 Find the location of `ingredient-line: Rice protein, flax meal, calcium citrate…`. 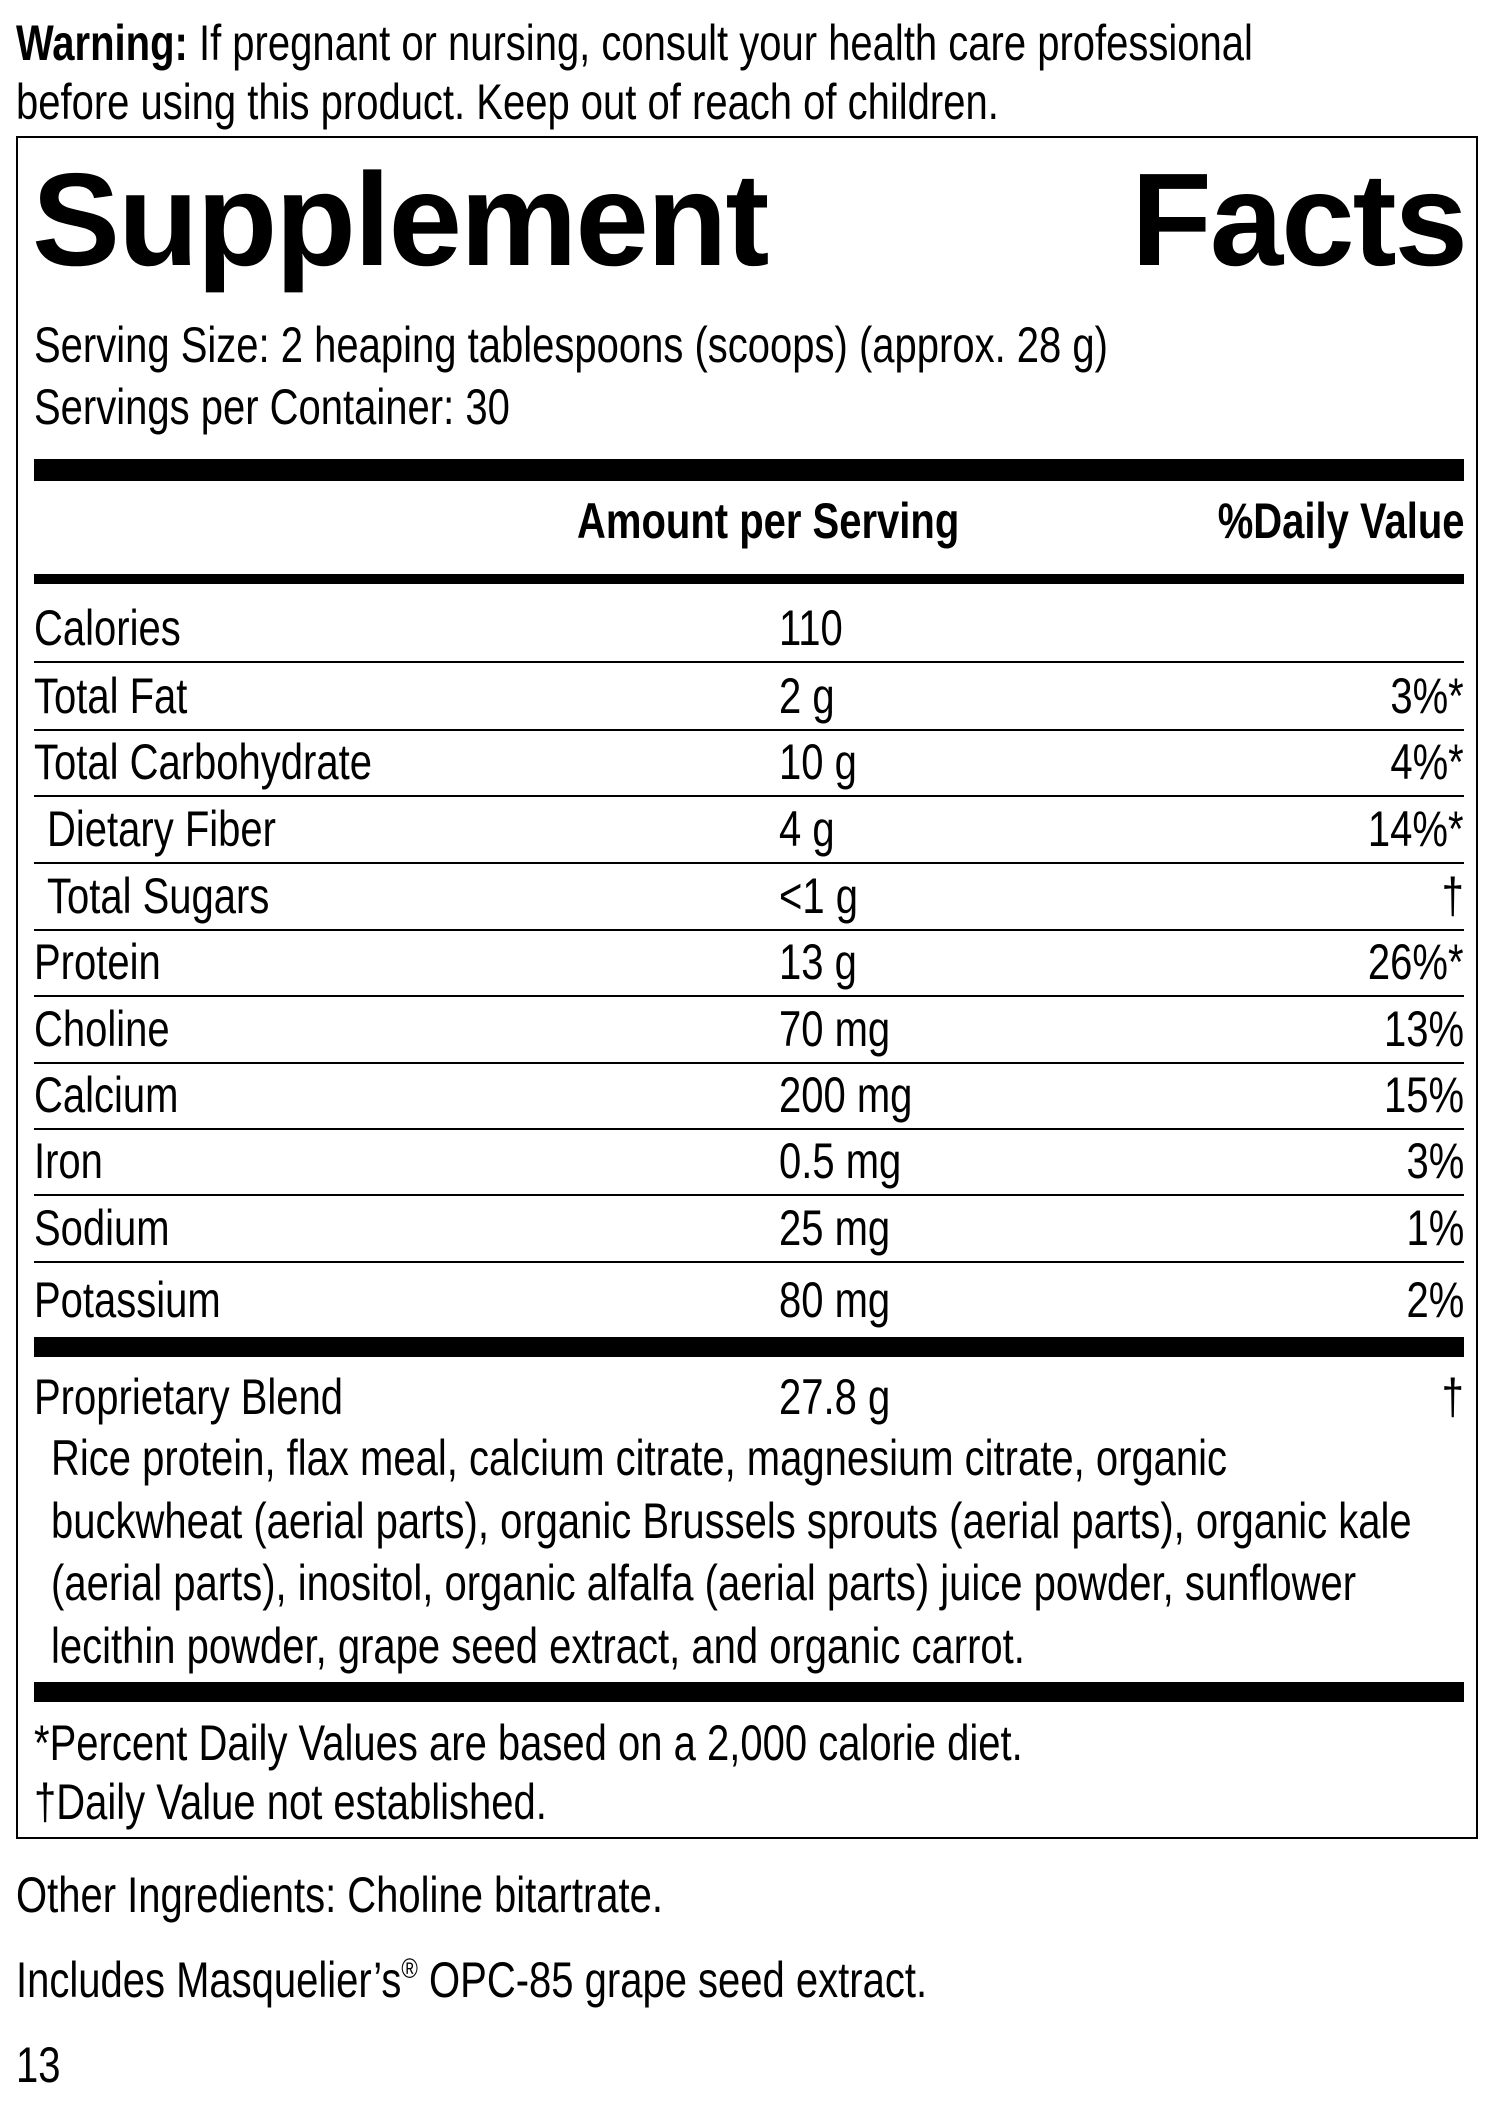

ingredient-line: Rice protein, flax meal, calcium citrate… is located at coordinates (639, 1458).